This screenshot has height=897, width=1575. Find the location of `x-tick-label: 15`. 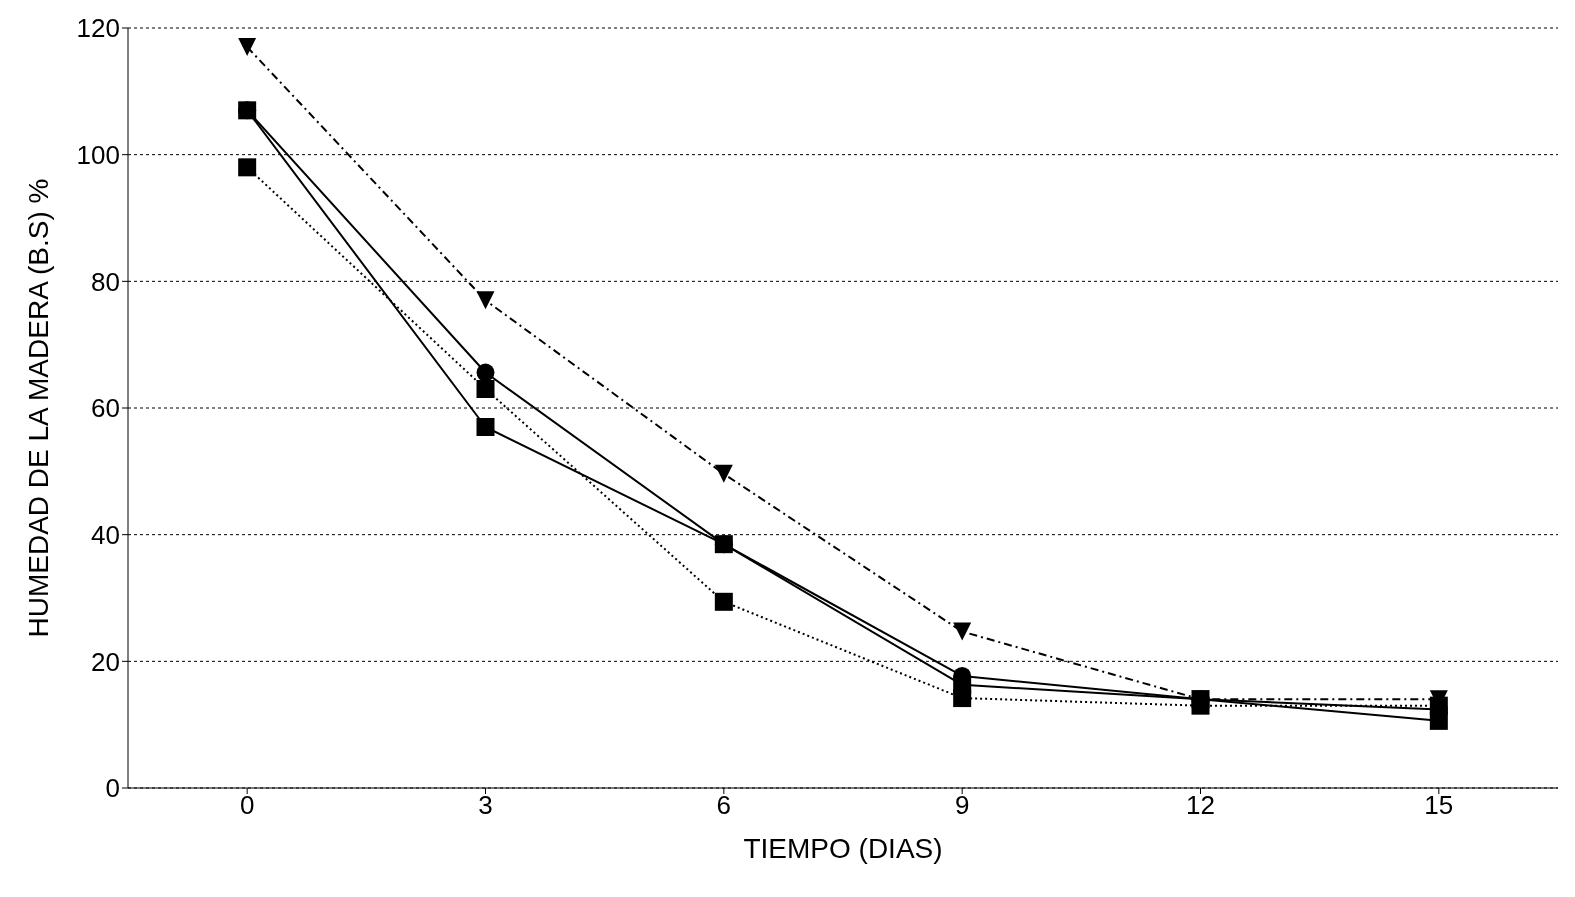

x-tick-label: 15 is located at coordinates (1439, 805).